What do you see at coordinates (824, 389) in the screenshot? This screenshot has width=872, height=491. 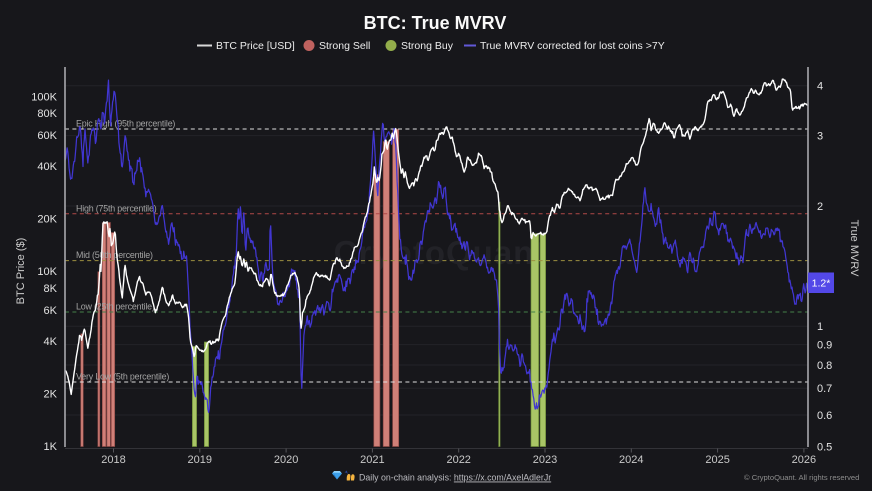 I see `svg-text: 0.7` at bounding box center [824, 389].